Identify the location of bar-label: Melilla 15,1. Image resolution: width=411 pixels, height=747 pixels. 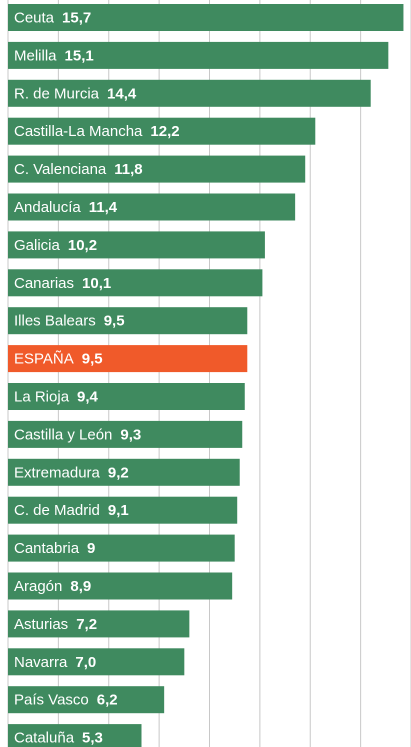
(54, 55).